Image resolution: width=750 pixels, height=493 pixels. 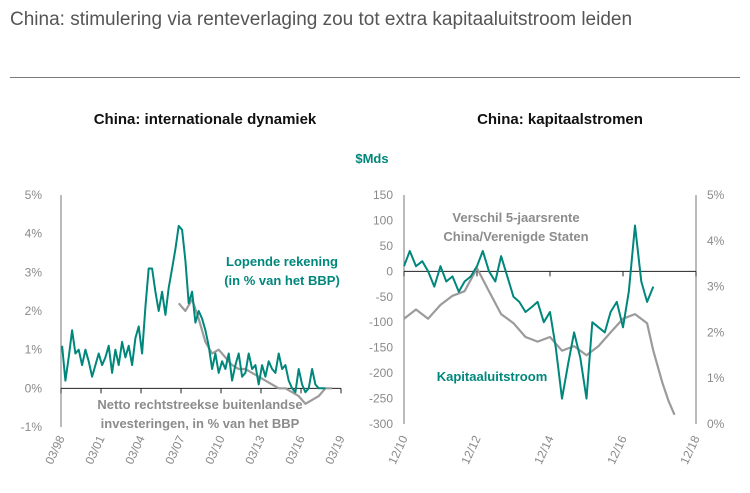 What do you see at coordinates (381, 373) in the screenshot?
I see `right-left-y-tick-label: -200` at bounding box center [381, 373].